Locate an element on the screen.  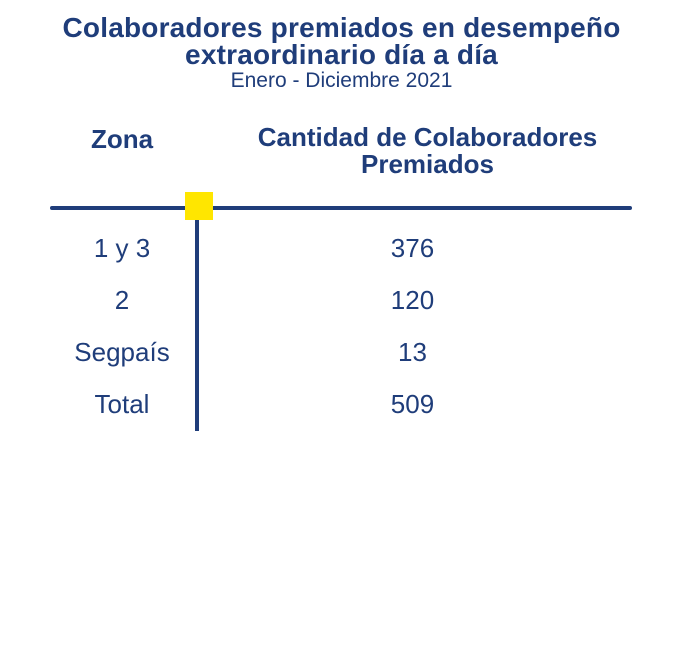
zona-cell: Total is located at coordinates (122, 404).